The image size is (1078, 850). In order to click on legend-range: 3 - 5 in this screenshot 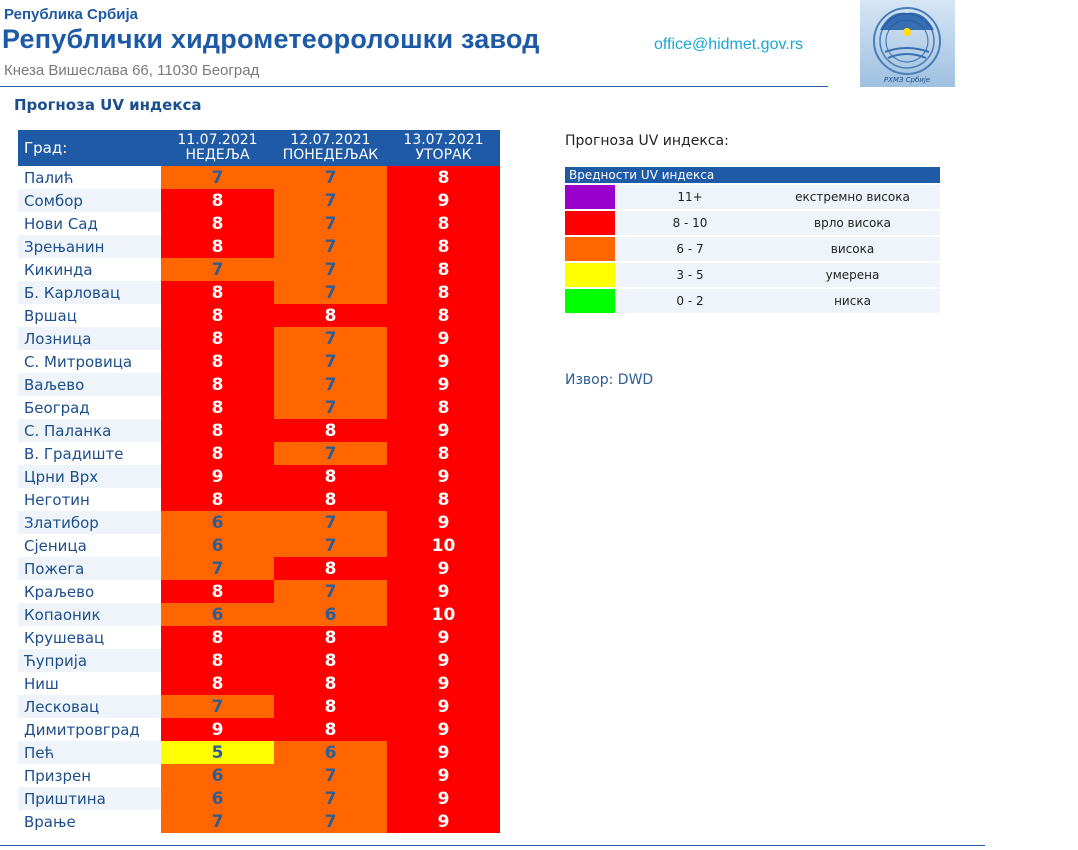, I will do `click(690, 274)`.